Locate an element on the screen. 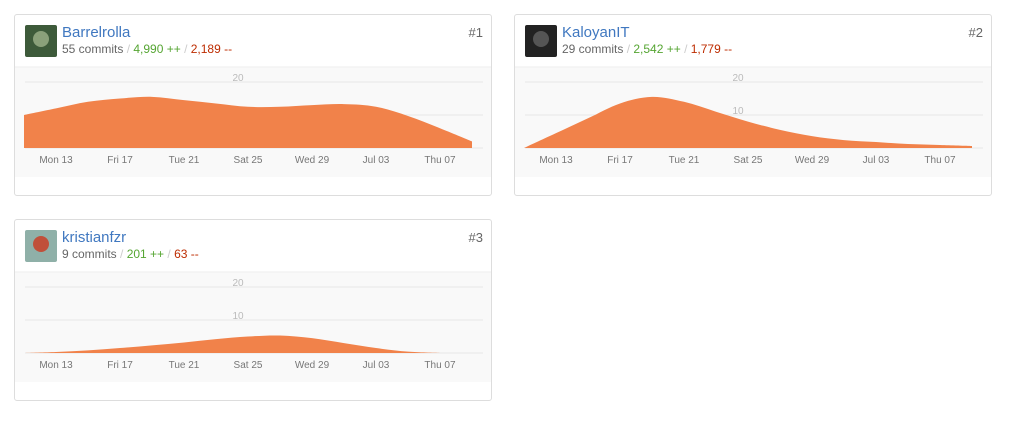 This screenshot has height=425, width=1012. stat: 4,990 ++ is located at coordinates (158, 49).